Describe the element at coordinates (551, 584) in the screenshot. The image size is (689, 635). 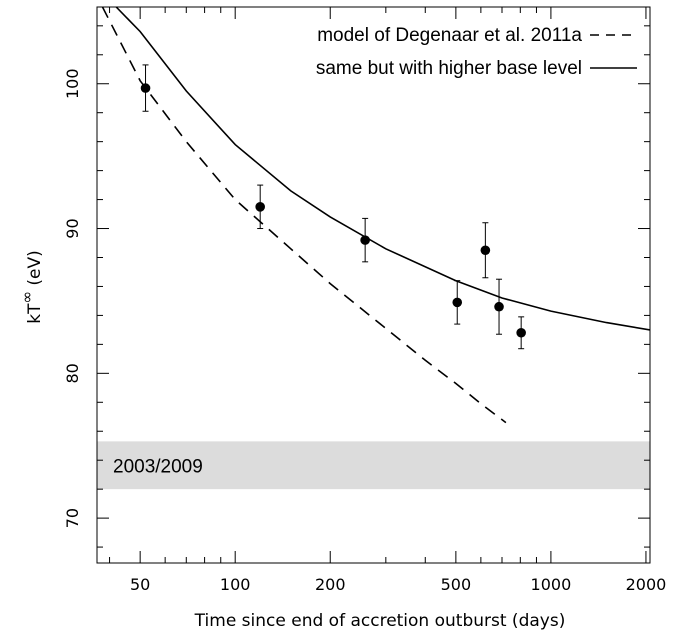
I see `x-tick-label: 1000` at that location.